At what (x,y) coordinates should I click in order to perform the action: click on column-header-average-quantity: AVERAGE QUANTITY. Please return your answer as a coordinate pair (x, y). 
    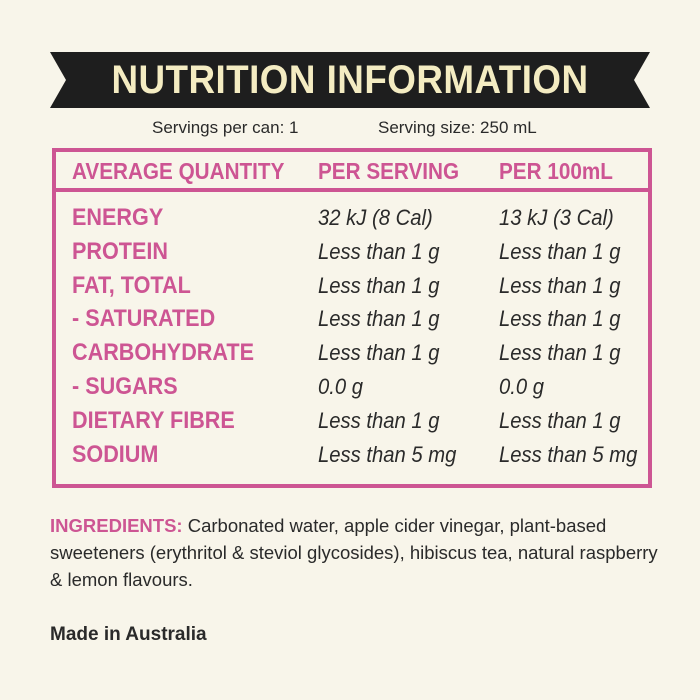
    Looking at the image, I should click on (178, 171).